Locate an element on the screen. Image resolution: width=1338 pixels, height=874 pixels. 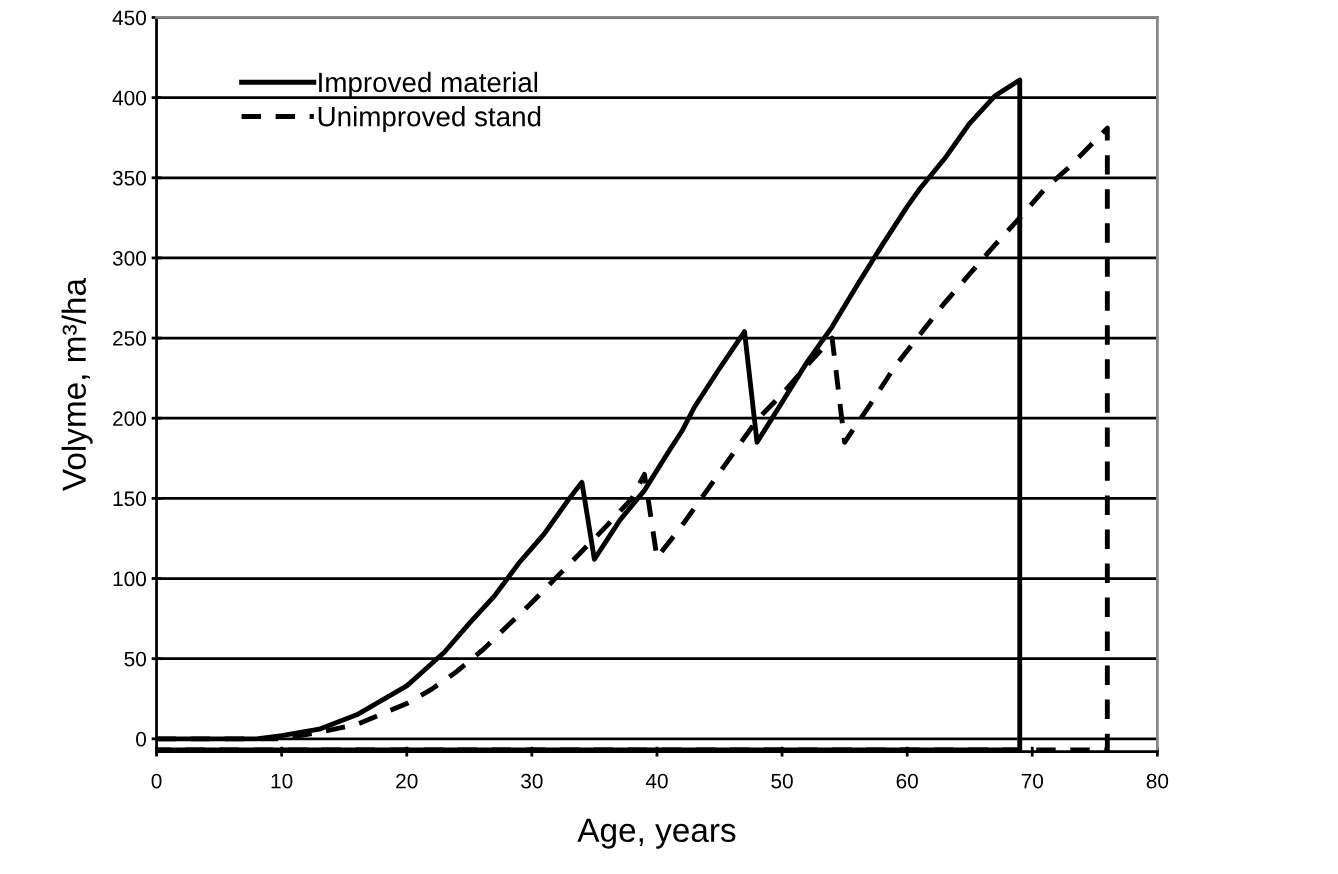
x-tick-label: 10 is located at coordinates (282, 781).